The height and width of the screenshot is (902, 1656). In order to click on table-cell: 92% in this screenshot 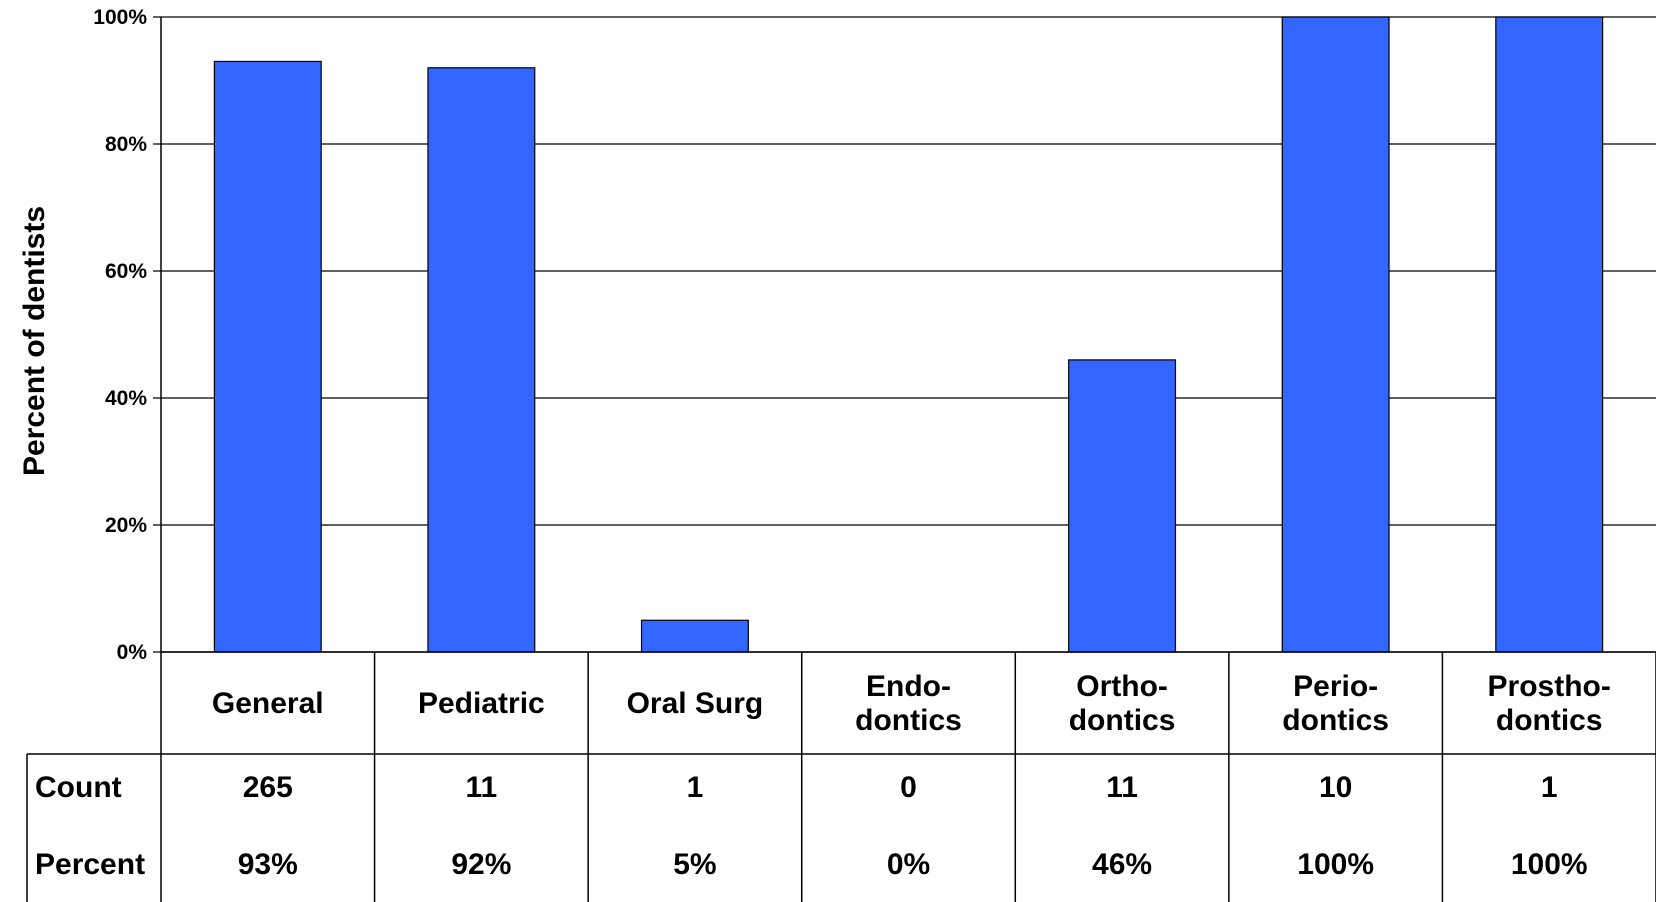, I will do `click(481, 864)`.